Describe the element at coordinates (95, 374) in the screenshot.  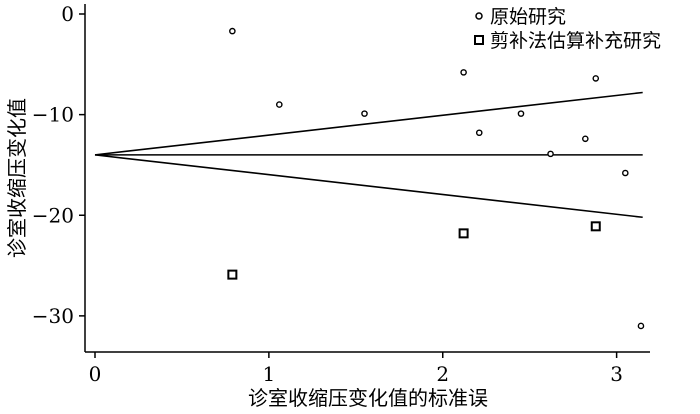
I see `x-tick-label: 0` at that location.